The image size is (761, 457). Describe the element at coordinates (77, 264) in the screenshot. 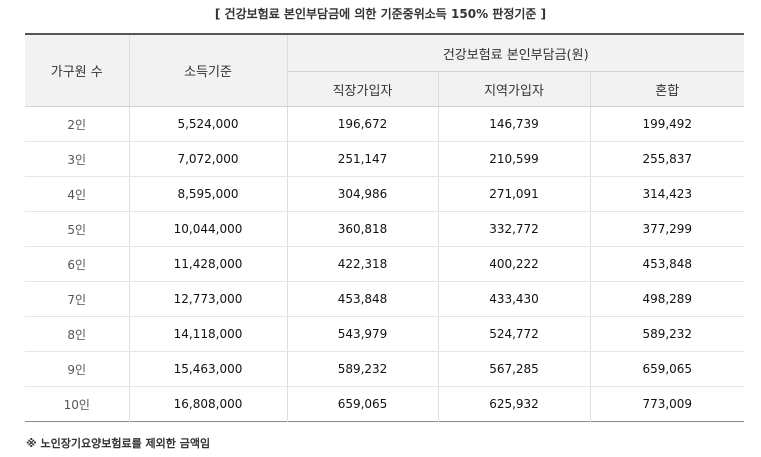

I see `cell-household: 6인` at that location.